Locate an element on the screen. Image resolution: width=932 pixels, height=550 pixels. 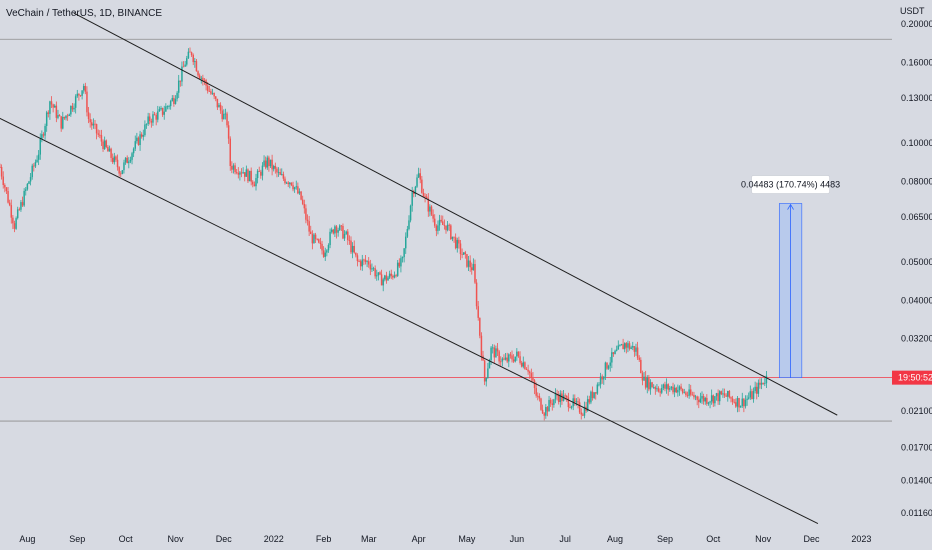
time-tick-label: Oct is located at coordinates (713, 539).